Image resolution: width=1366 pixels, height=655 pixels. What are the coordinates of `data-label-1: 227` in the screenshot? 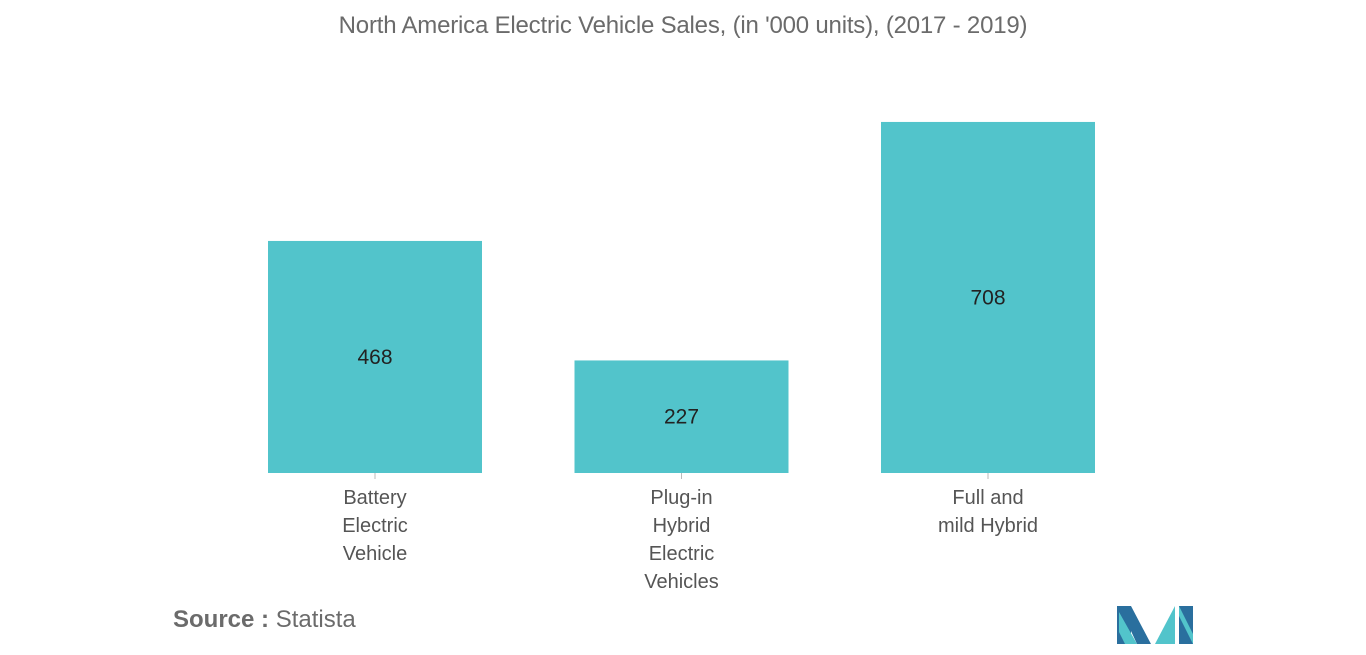 It's located at (681, 417).